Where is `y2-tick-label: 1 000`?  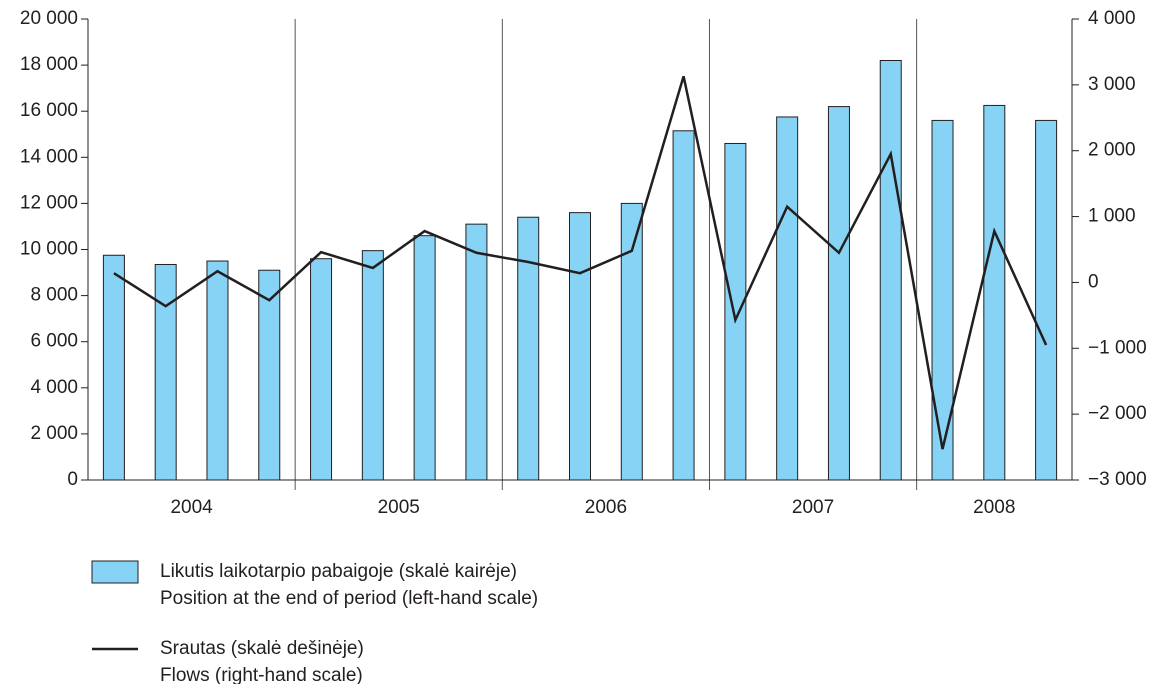
y2-tick-label: 1 000 is located at coordinates (1112, 216).